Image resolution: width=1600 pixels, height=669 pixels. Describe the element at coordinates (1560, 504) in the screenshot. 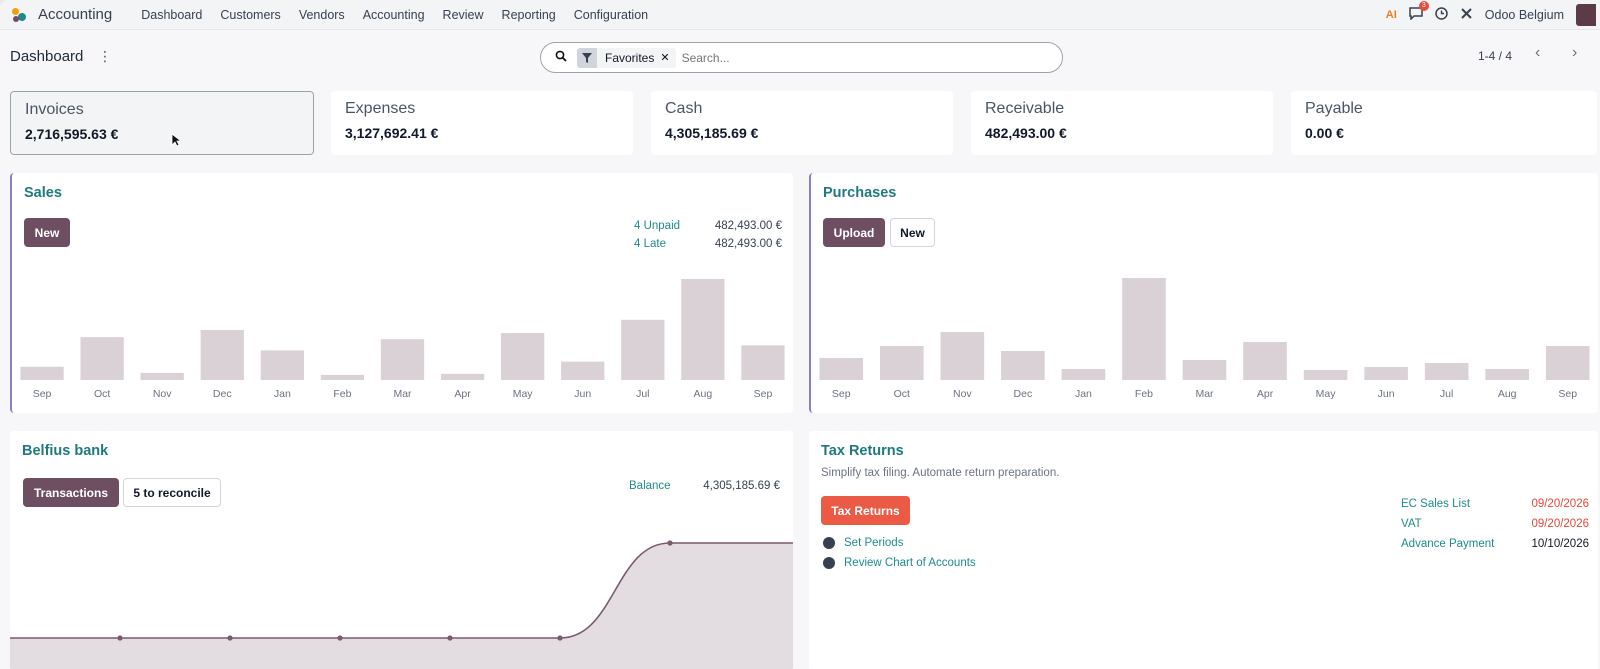

I see `deadline-ec-sales-date: 09/20/2026` at that location.